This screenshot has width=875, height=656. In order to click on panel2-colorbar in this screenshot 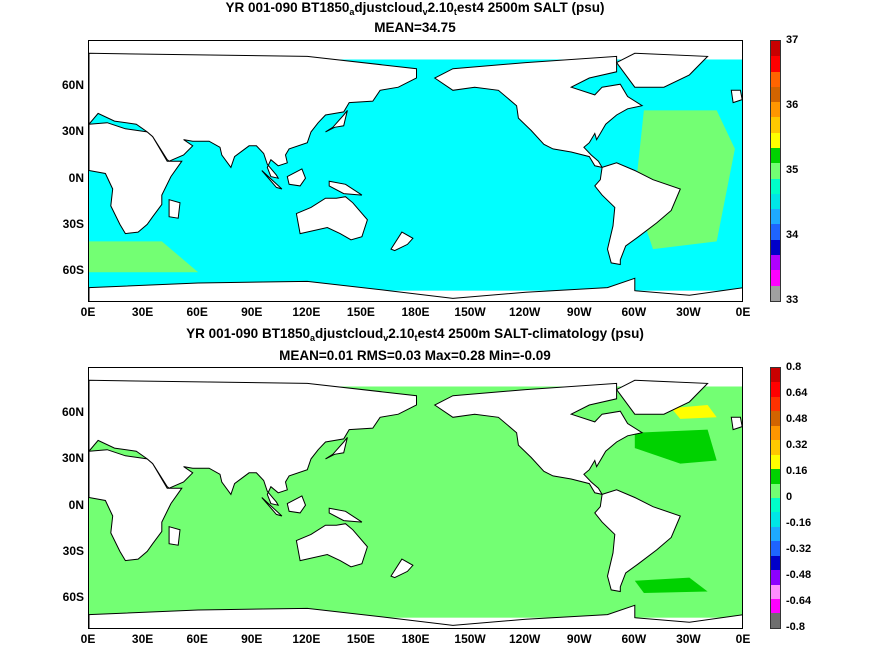, I will do `click(775, 498)`.